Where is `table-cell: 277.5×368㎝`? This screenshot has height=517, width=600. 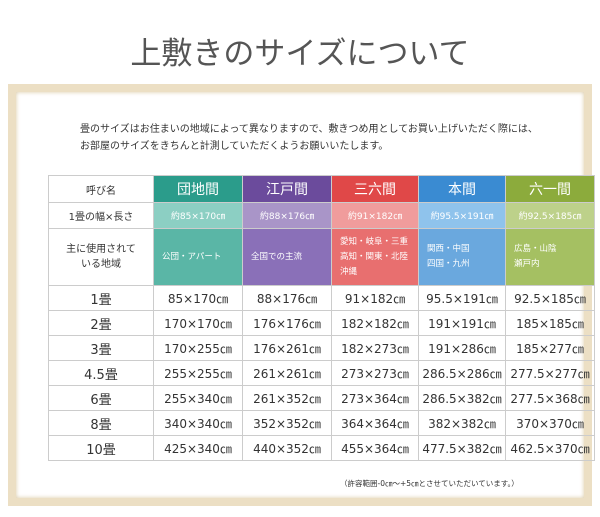
table-cell: 277.5×368㎝ is located at coordinates (550, 398).